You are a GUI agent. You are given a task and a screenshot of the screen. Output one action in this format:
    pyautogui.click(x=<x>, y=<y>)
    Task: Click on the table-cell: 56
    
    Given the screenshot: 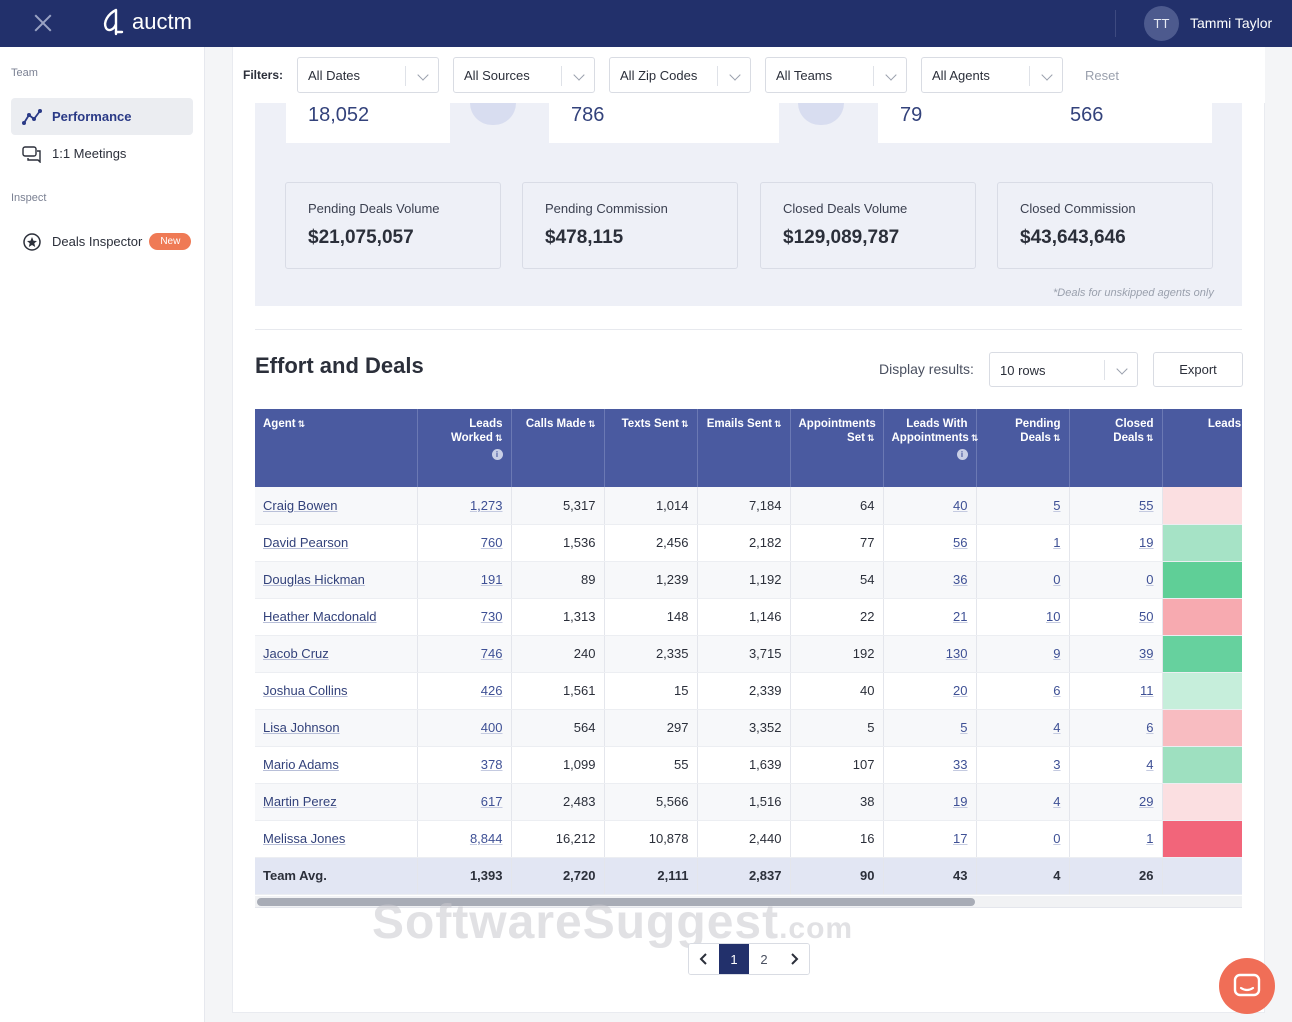 What is the action you would take?
    pyautogui.click(x=930, y=543)
    